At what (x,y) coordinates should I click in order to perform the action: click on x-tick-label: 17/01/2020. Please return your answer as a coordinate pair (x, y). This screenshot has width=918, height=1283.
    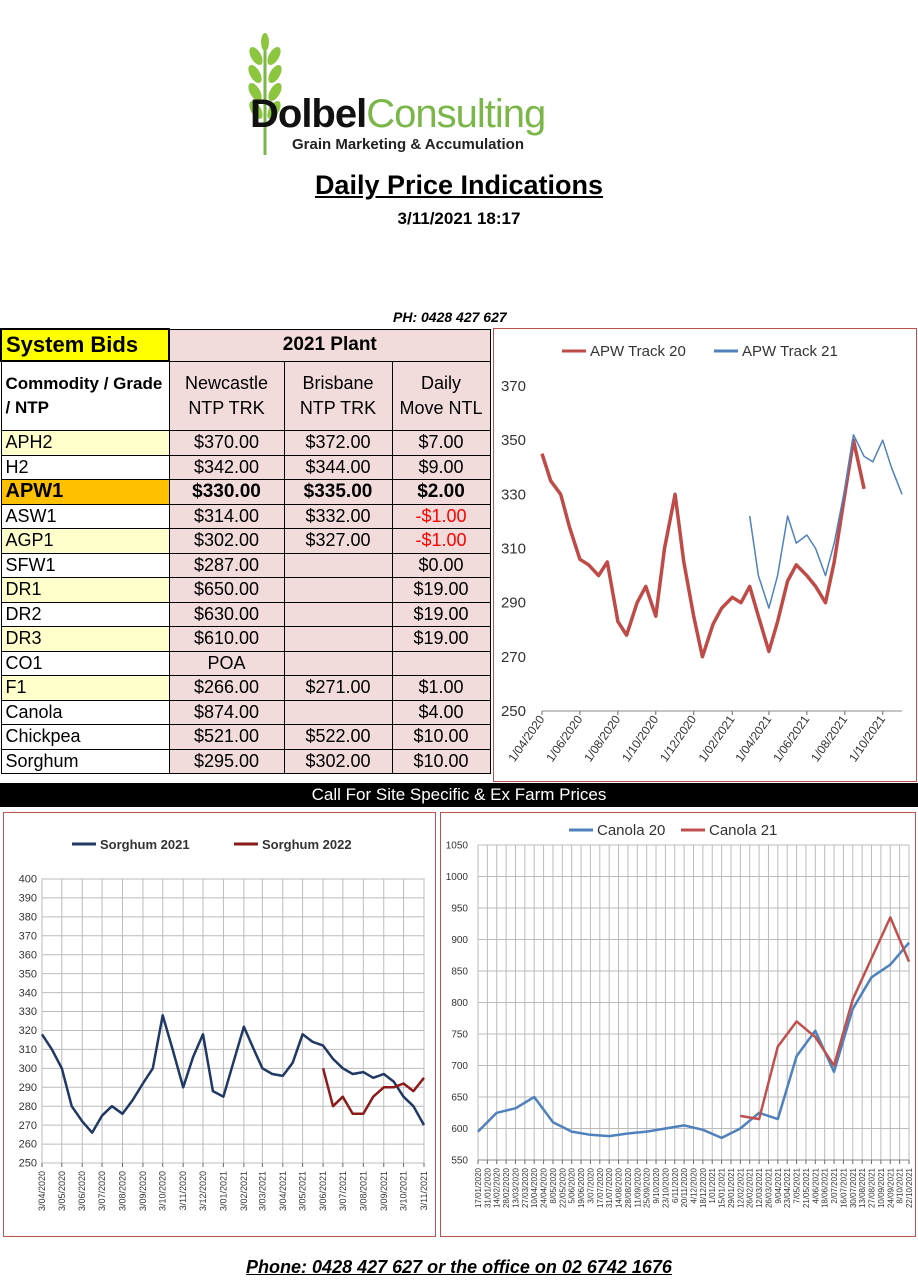
    Looking at the image, I should click on (478, 1187).